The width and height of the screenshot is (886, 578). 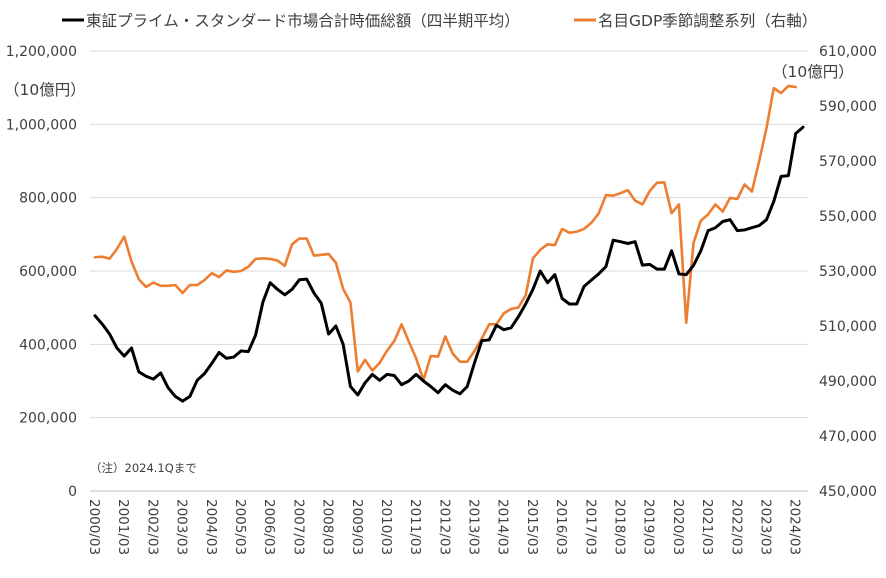 I want to click on right-tick-label: 610,000, so click(x=848, y=52).